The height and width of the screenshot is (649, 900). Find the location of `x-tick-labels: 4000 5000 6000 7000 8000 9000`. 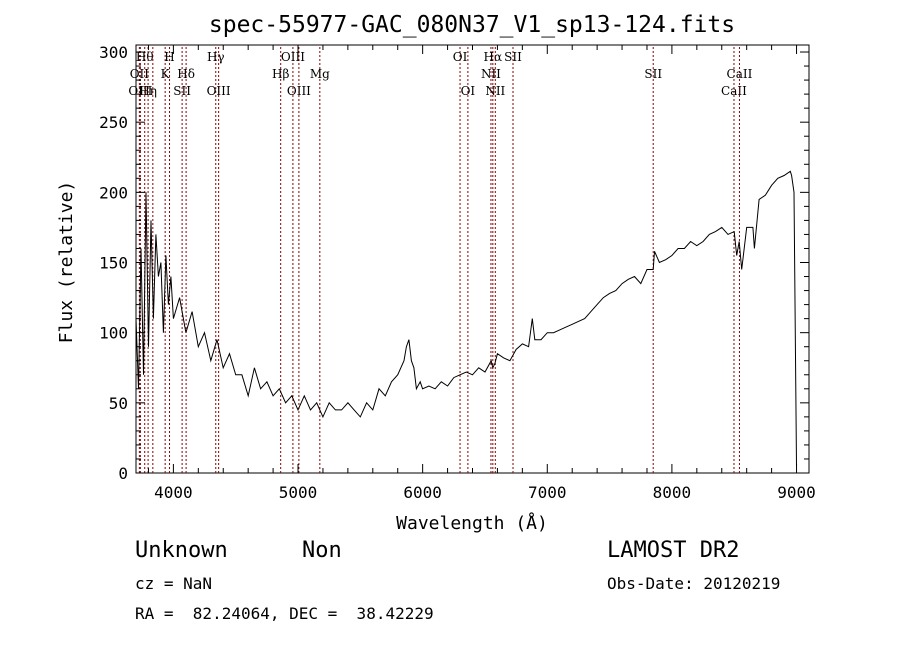

x-tick-labels: 4000 5000 6000 7000 8000 9000 is located at coordinates (485, 492).